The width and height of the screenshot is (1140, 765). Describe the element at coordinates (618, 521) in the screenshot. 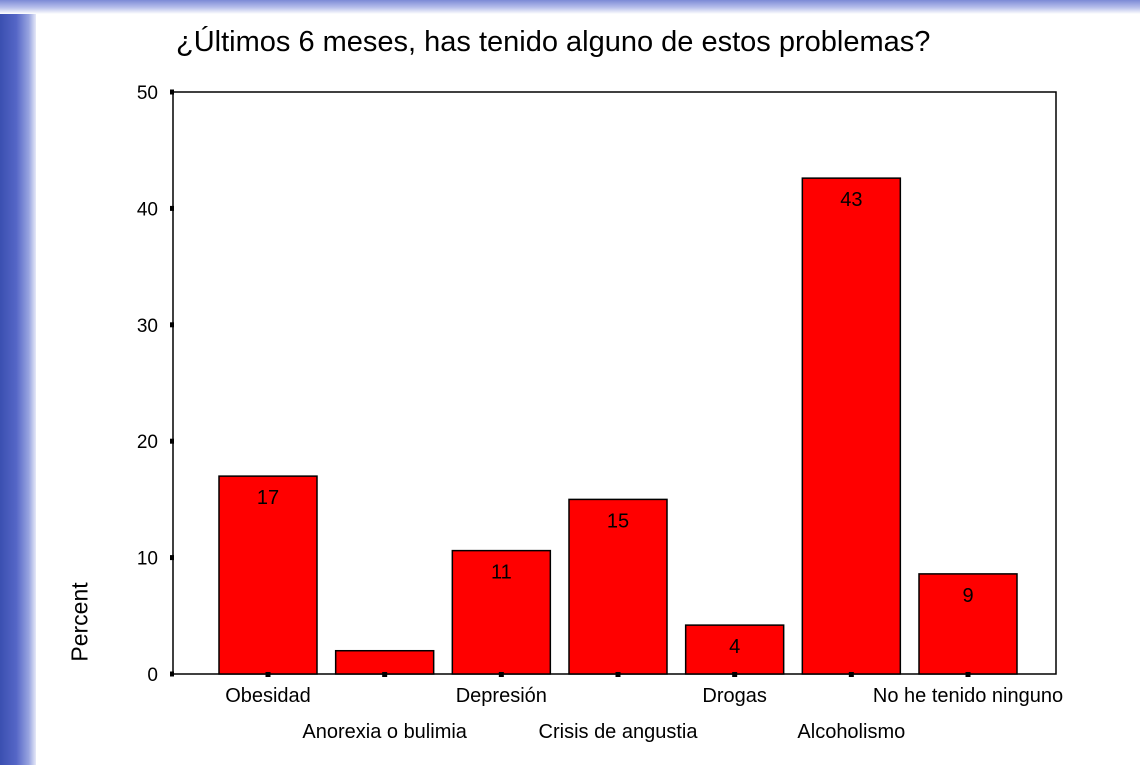

I see `data-label-3: 15` at that location.